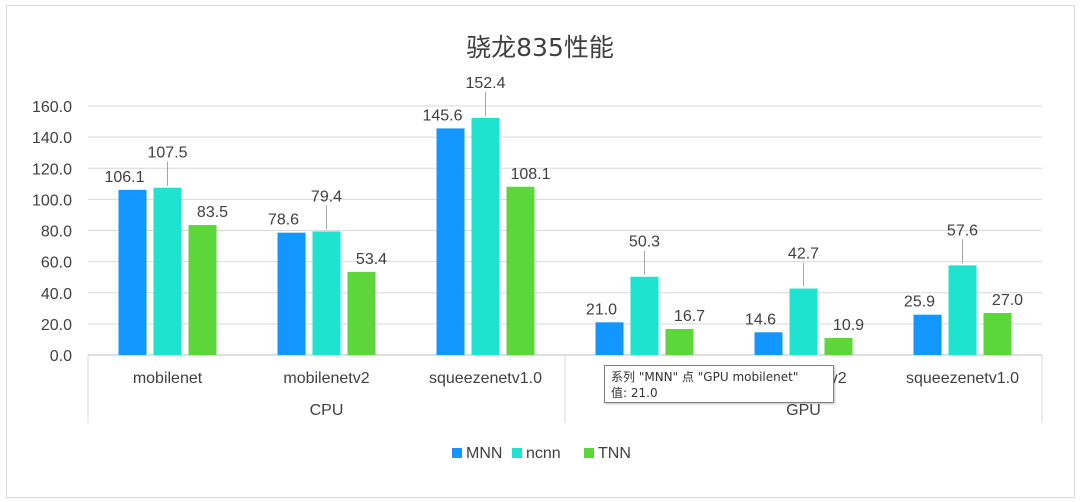 The image size is (1080, 502). I want to click on y-tick-label: 100.0, so click(52, 200).